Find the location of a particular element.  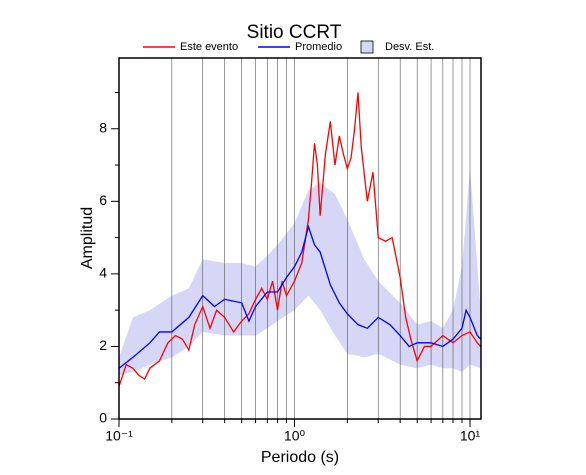

y-tick-label: 8 is located at coordinates (103, 127).